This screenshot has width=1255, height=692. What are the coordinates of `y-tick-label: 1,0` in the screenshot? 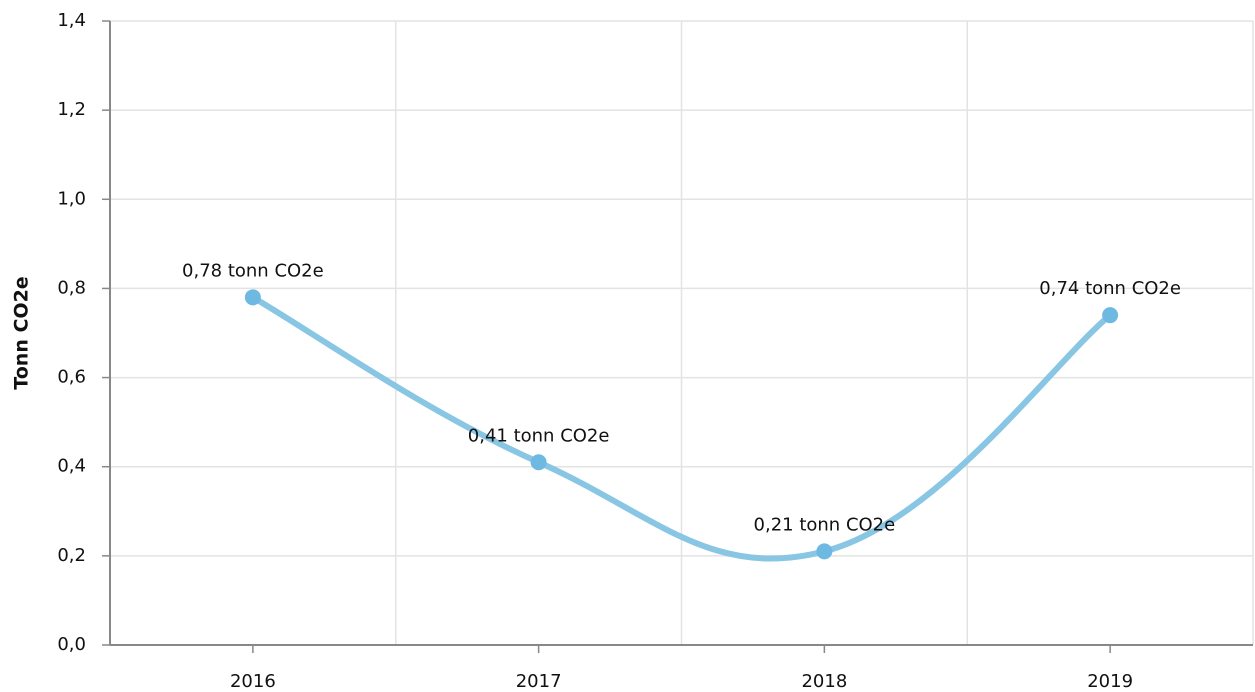 It's located at (71, 198).